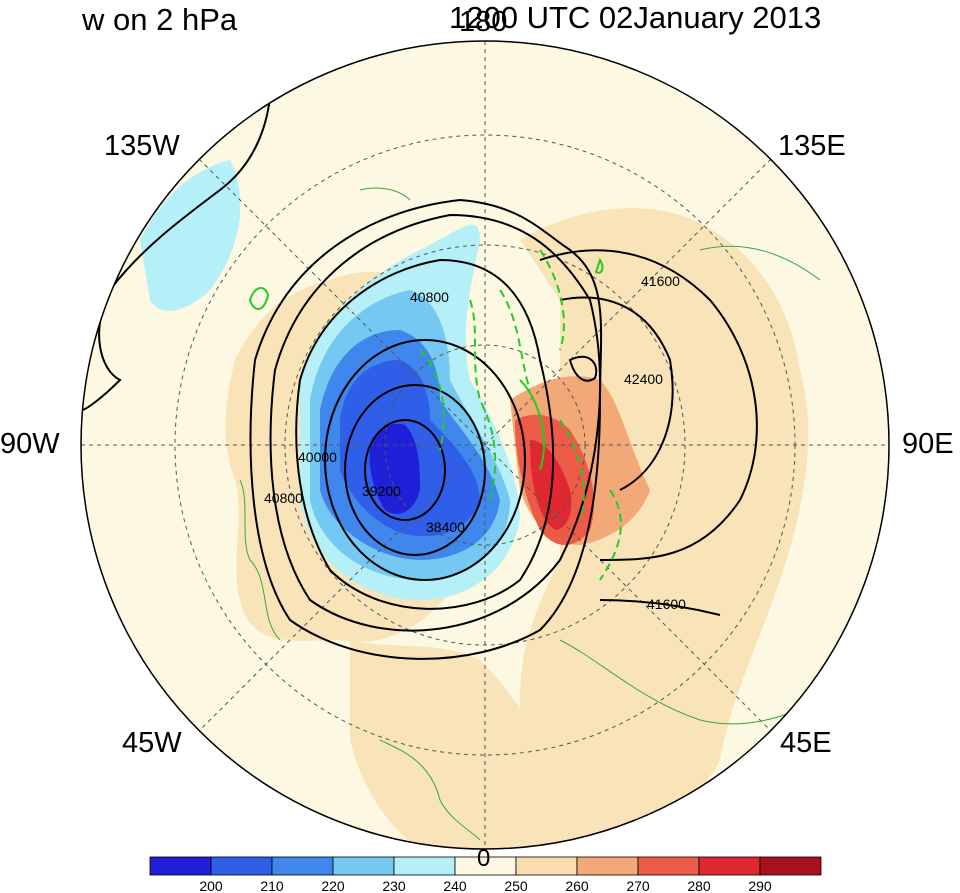 This screenshot has width=960, height=893. Describe the element at coordinates (516, 885) in the screenshot. I see `colorbar-tick-label: 250` at that location.